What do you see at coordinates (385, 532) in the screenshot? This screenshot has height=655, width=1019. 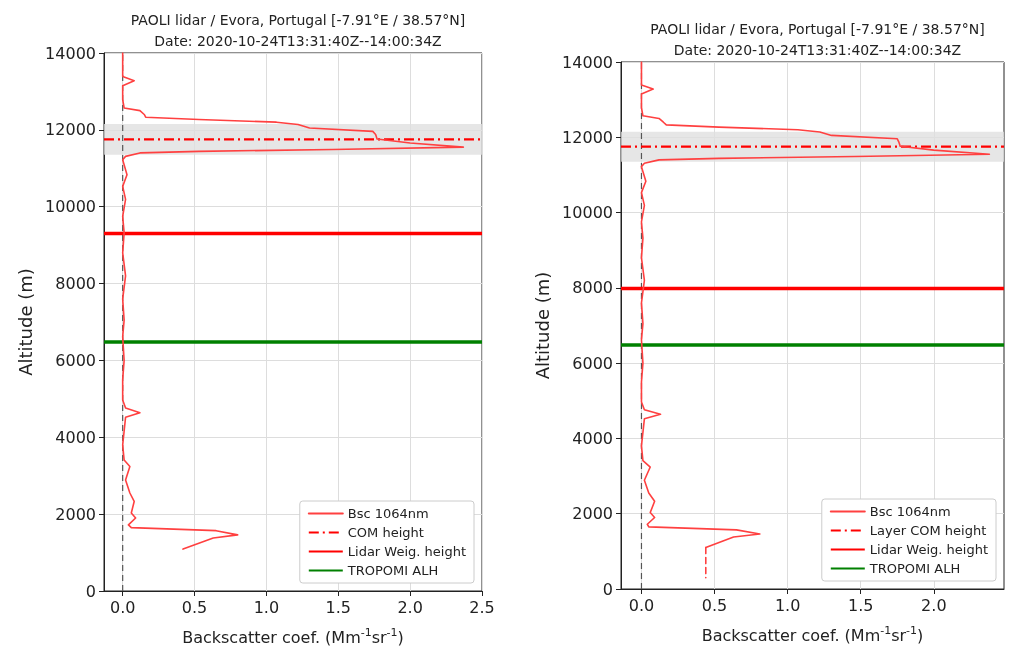 I see `legend-label: COM height` at bounding box center [385, 532].